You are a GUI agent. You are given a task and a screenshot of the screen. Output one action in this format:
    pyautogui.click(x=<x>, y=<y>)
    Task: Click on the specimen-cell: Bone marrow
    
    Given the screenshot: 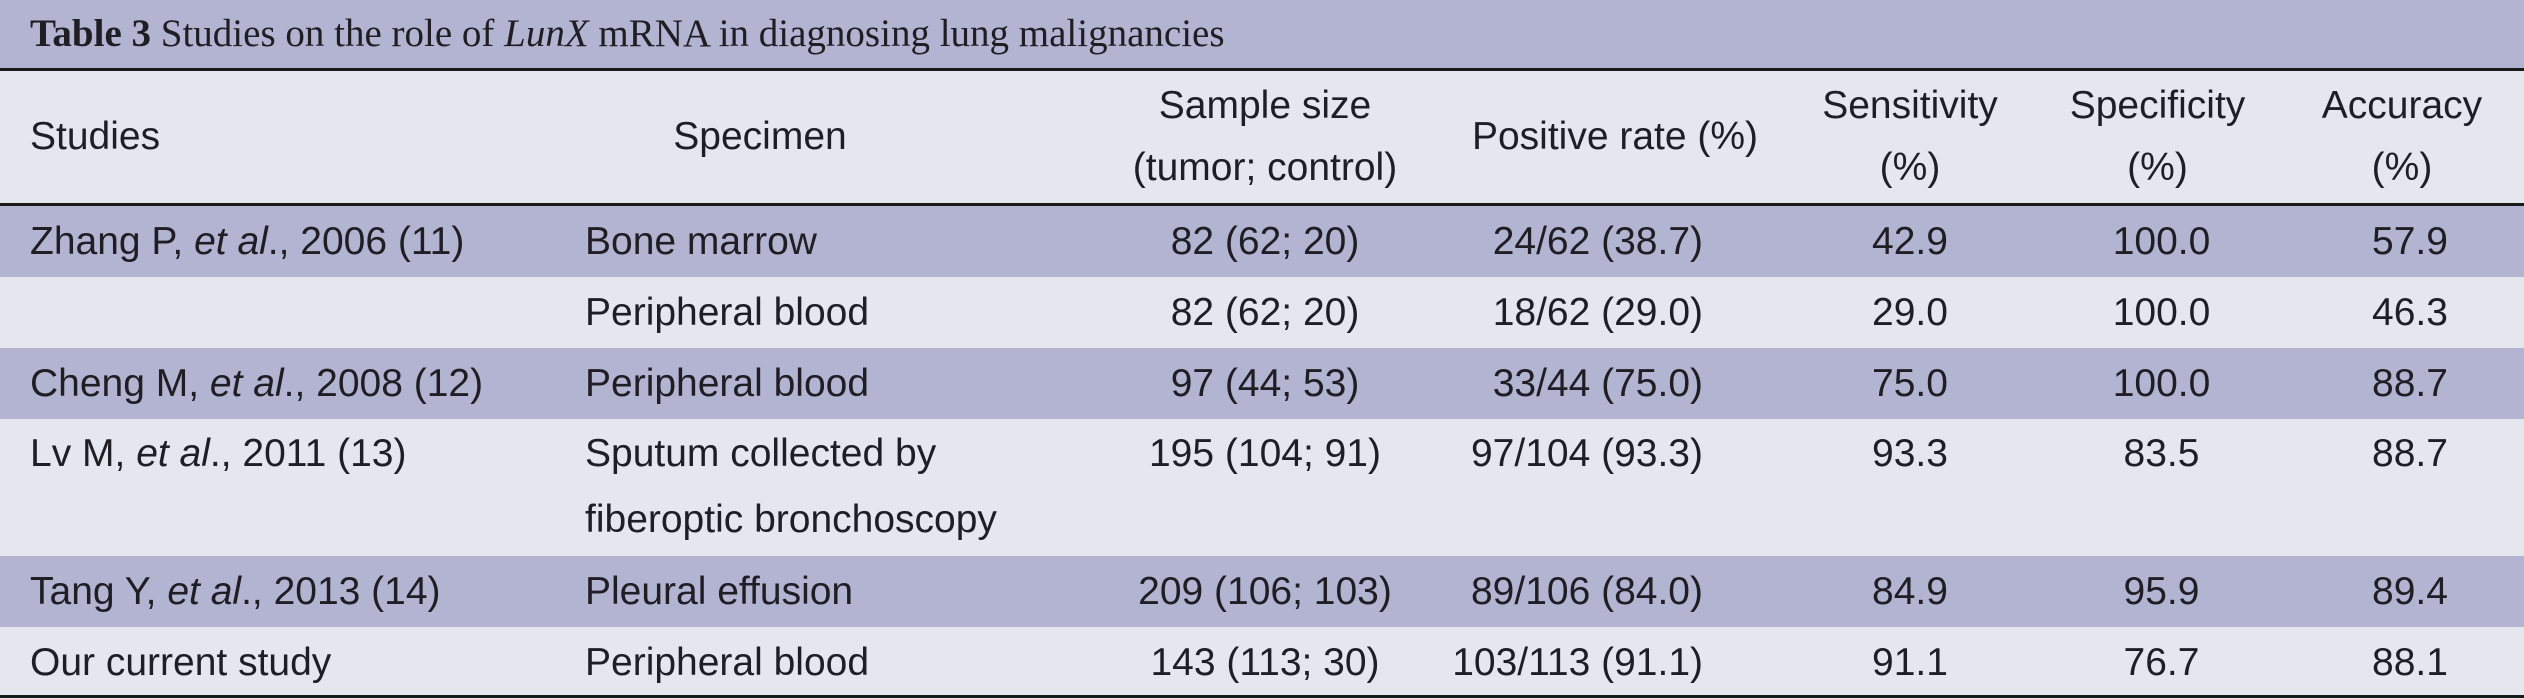 What is the action you would take?
    pyautogui.click(x=701, y=241)
    